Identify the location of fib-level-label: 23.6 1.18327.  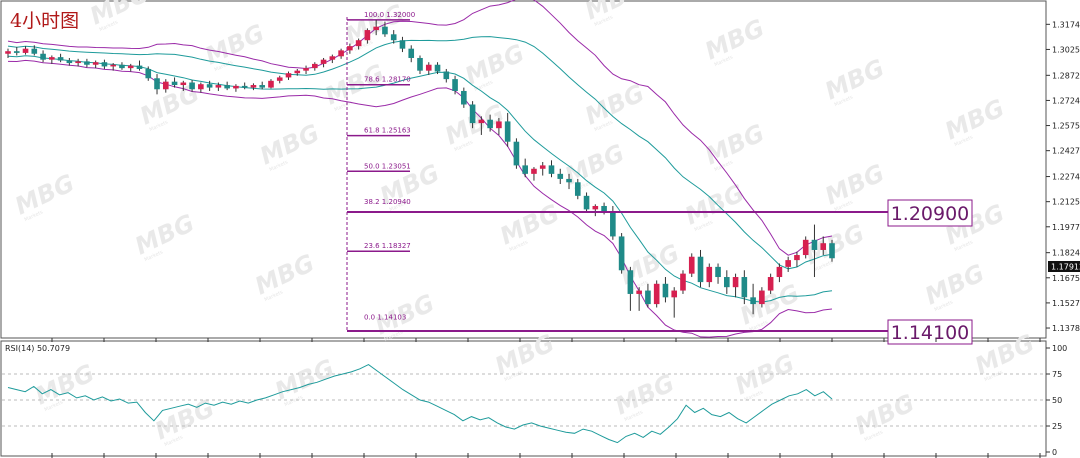
(387, 246).